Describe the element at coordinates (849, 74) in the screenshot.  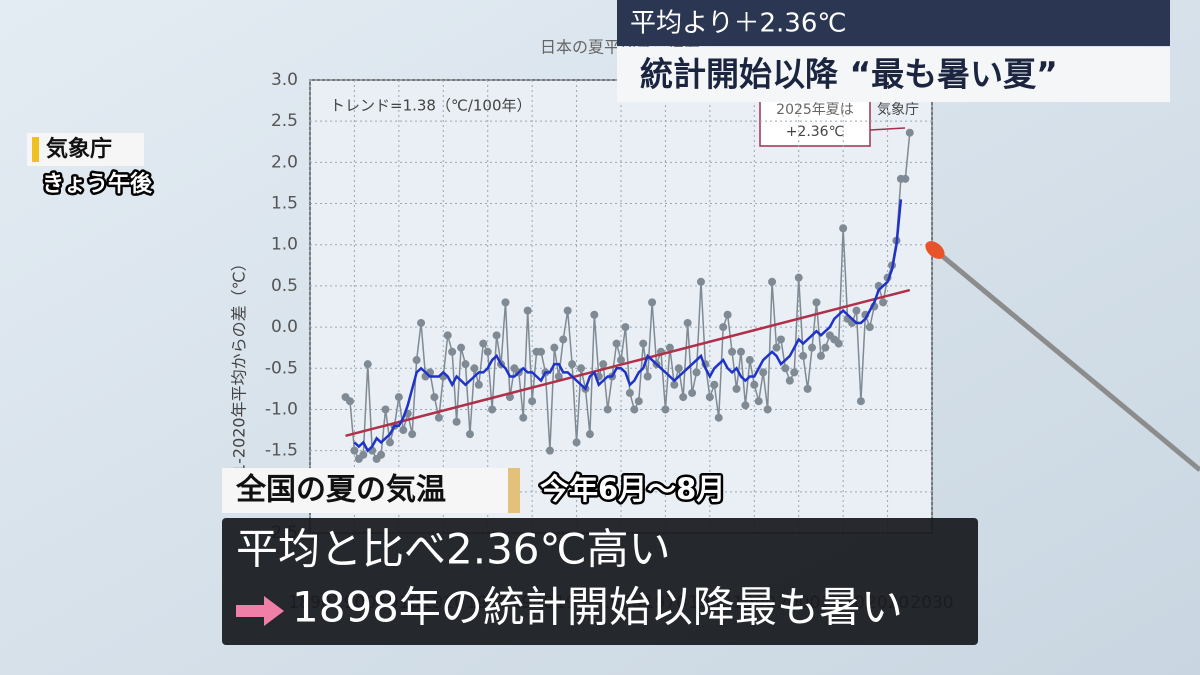
I see `headline-main: 統計開始以降 “最も暑い夏”` at that location.